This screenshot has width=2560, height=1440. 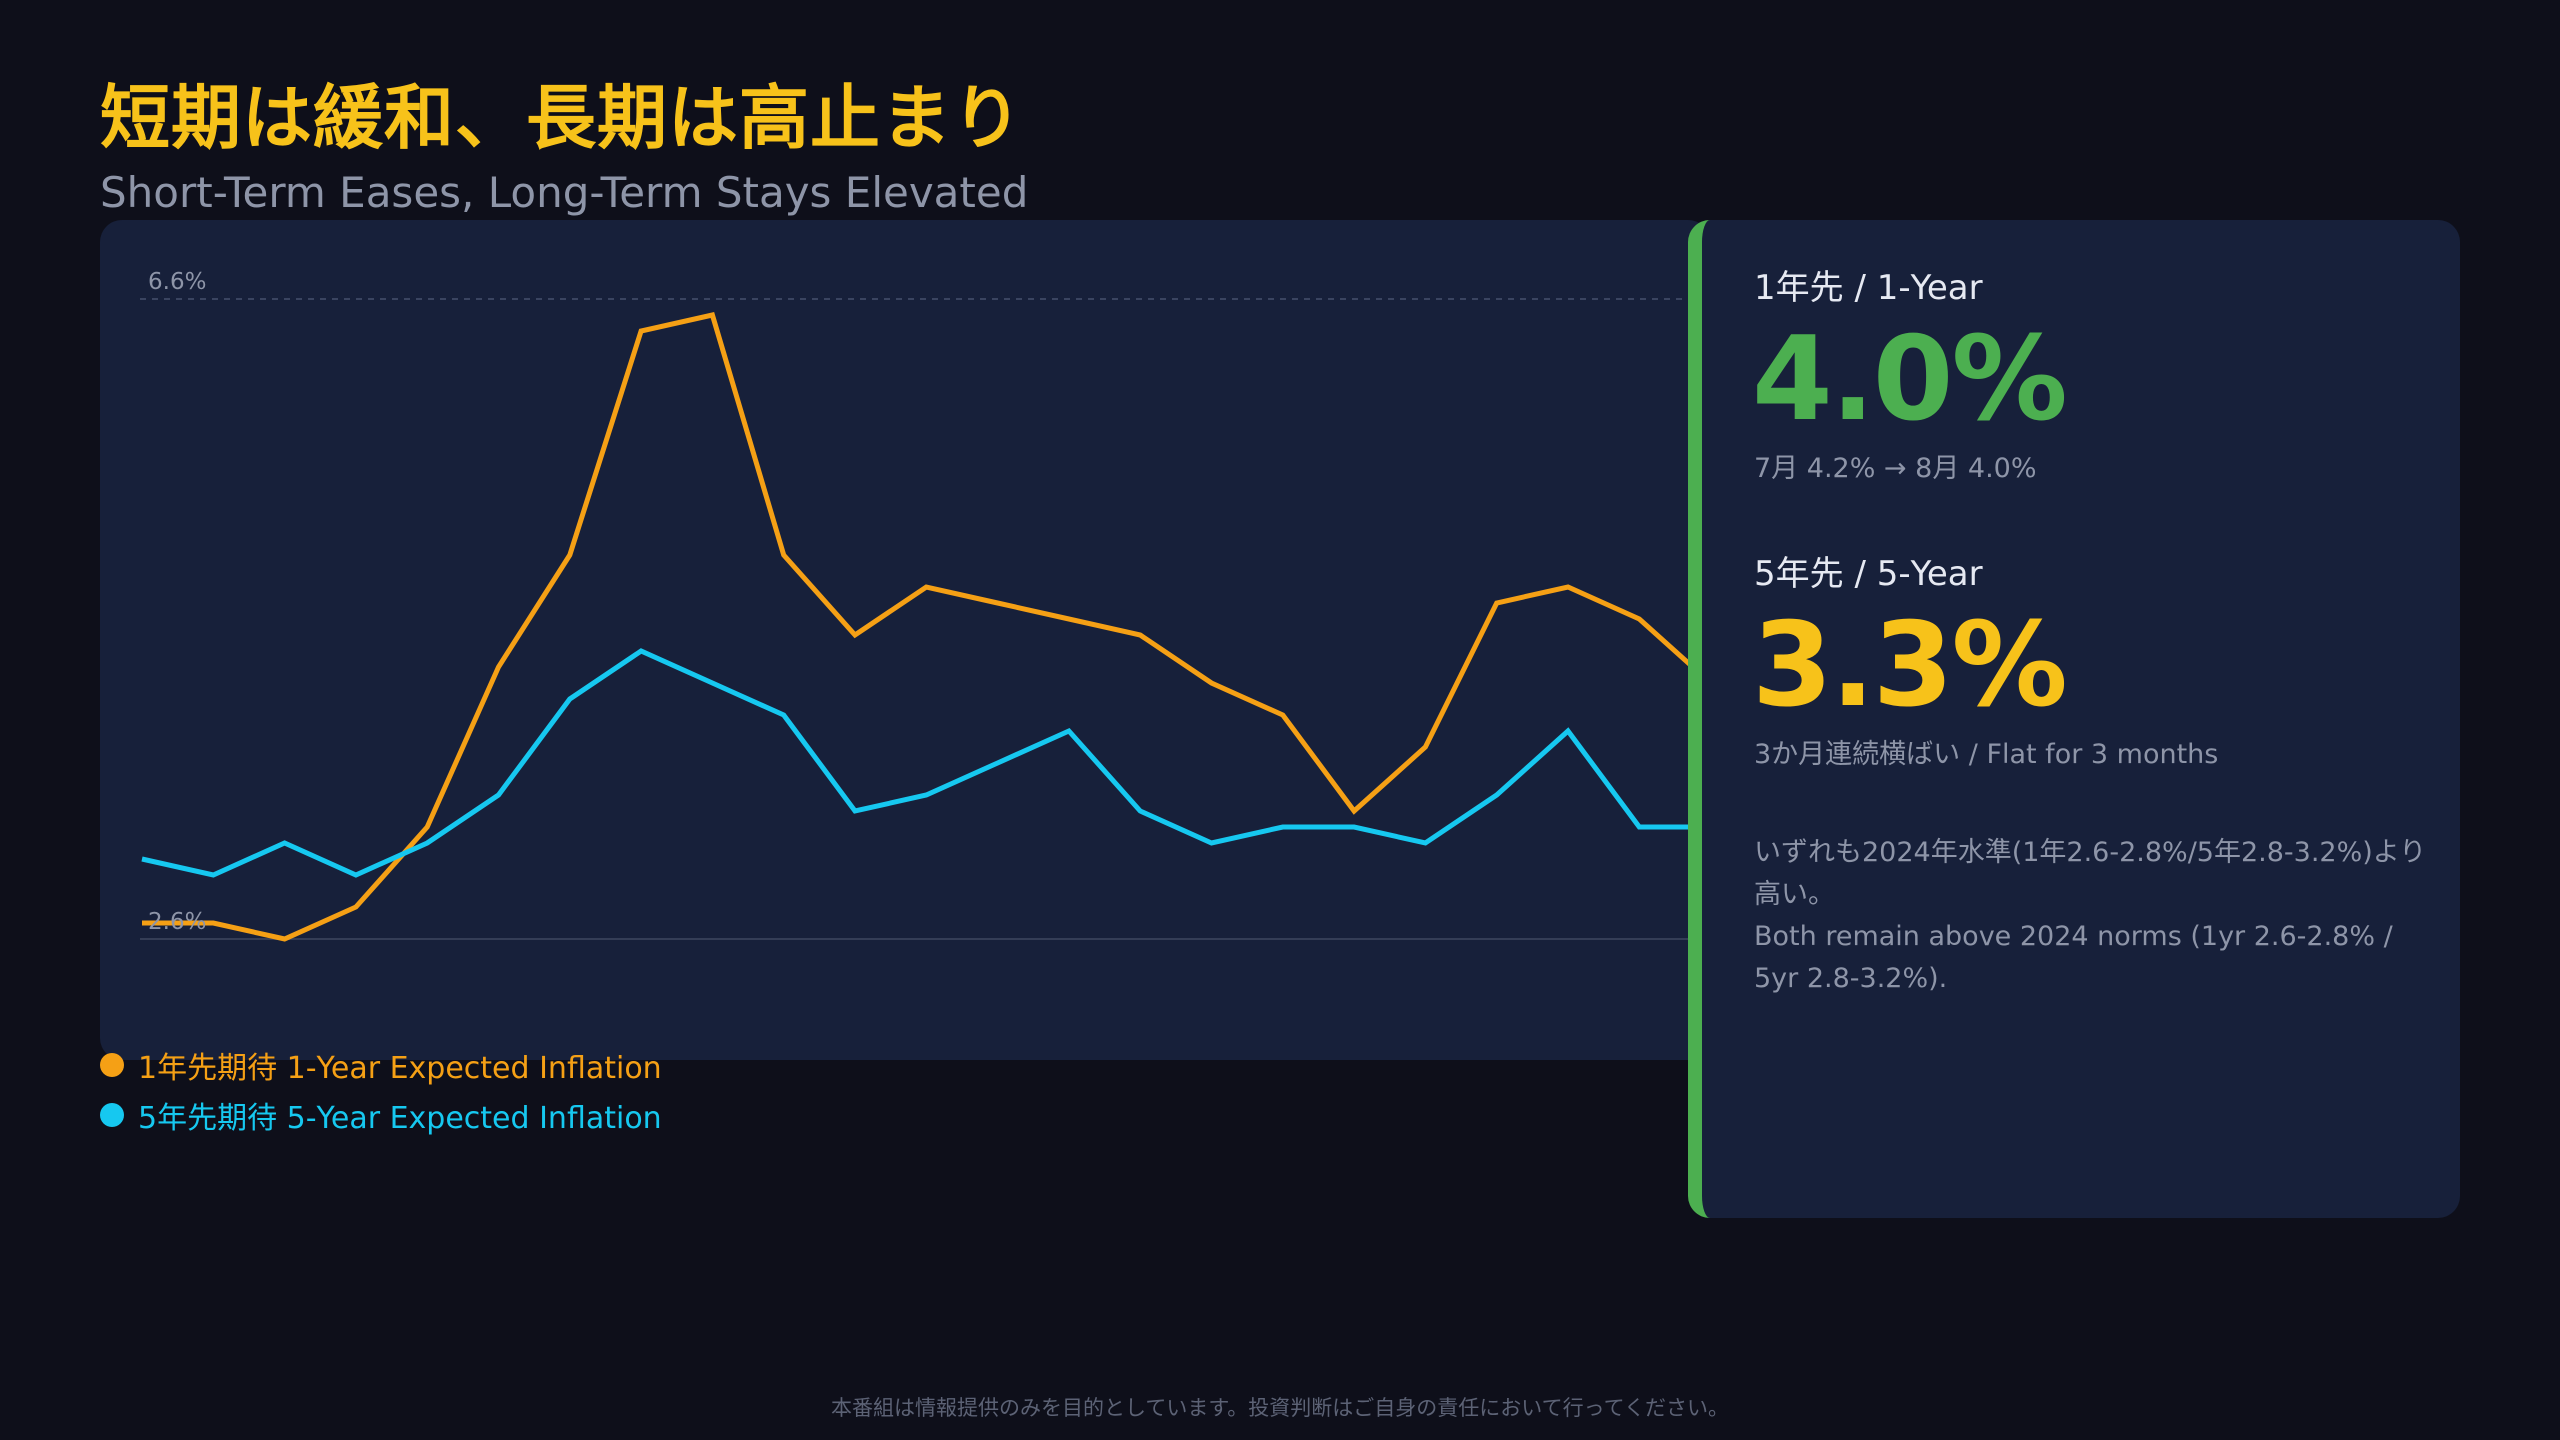 What do you see at coordinates (1868, 574) in the screenshot?
I see `kpi-5year-label: 5年先 / 5-Year` at bounding box center [1868, 574].